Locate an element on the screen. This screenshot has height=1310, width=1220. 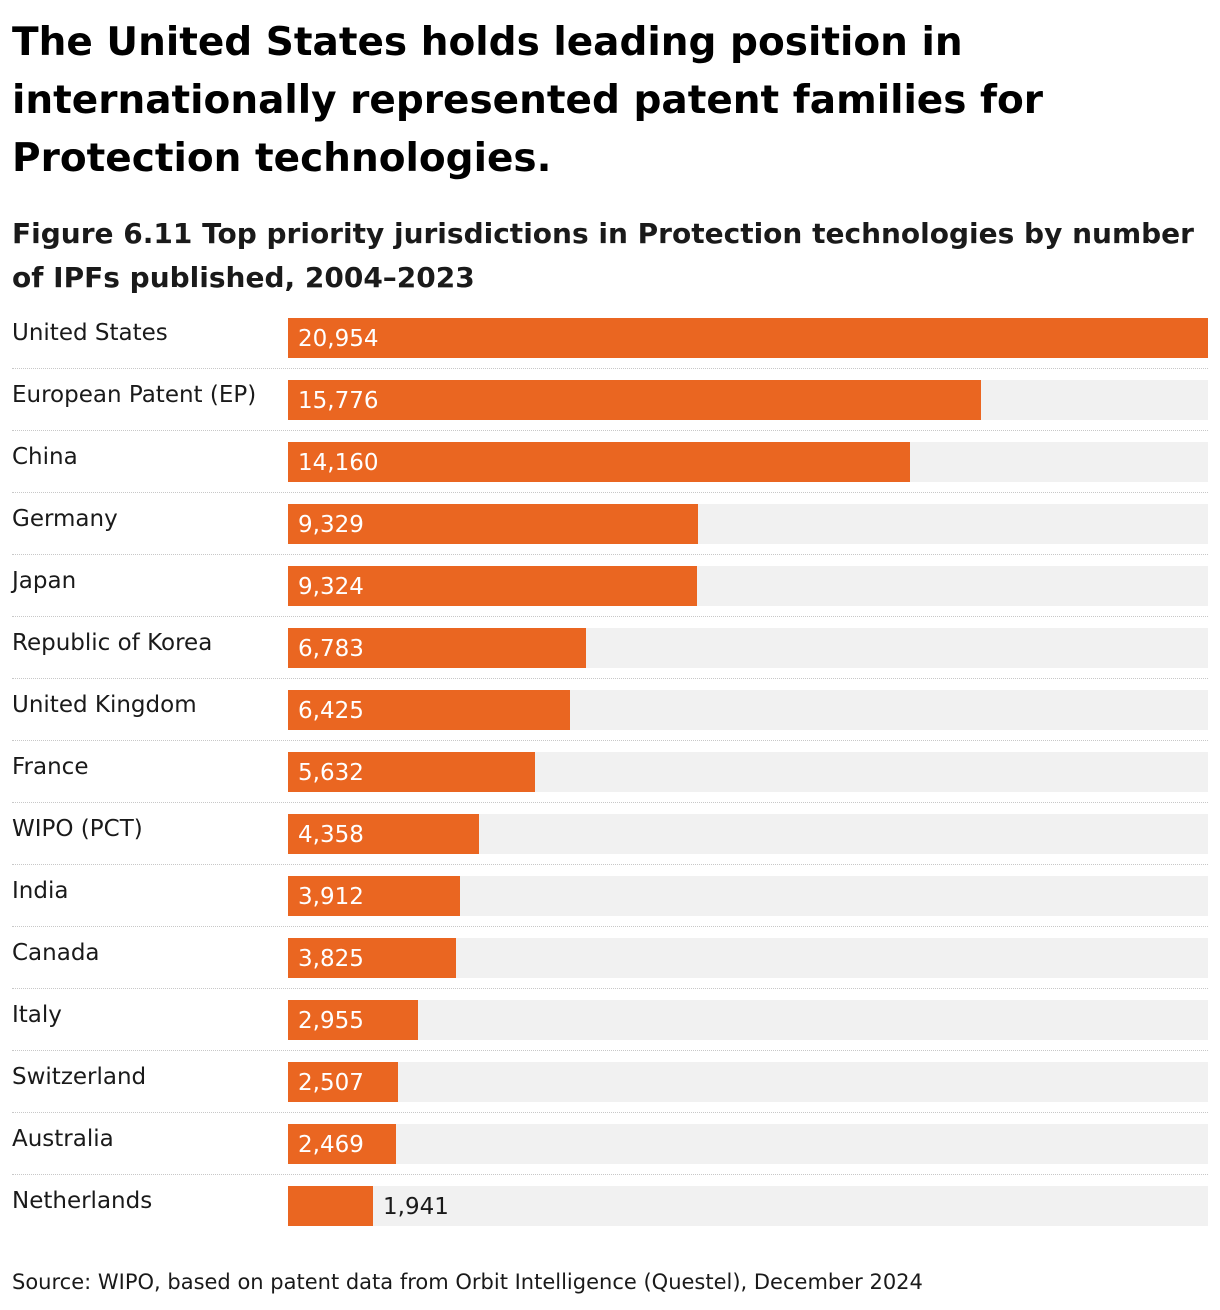
bar-track: 20,954 is located at coordinates (748, 338).